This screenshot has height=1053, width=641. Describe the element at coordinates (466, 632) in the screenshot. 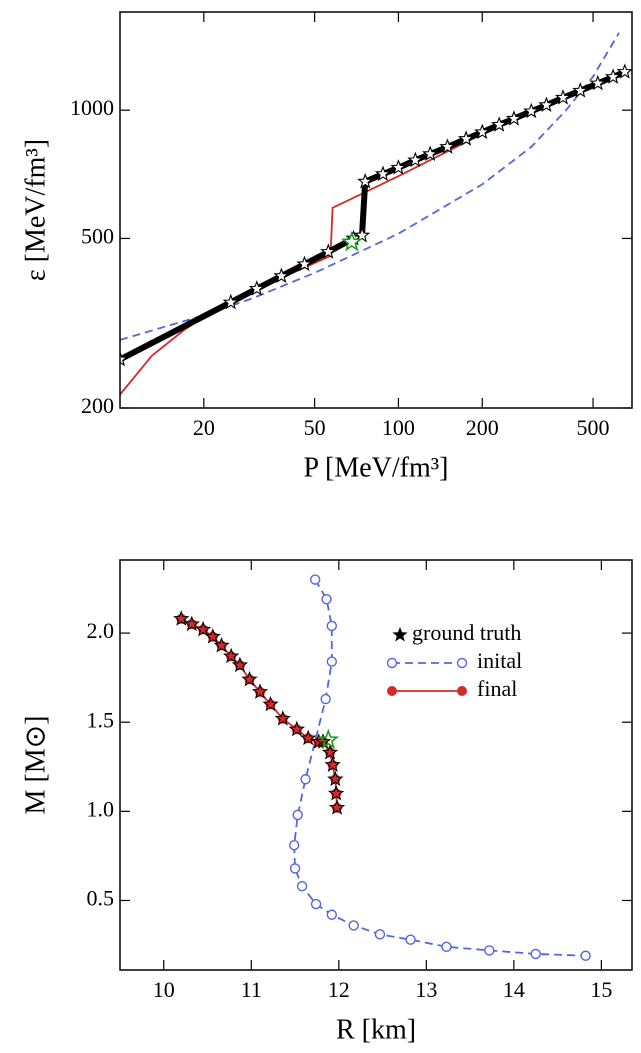

I see `legend-label: ground truth` at that location.